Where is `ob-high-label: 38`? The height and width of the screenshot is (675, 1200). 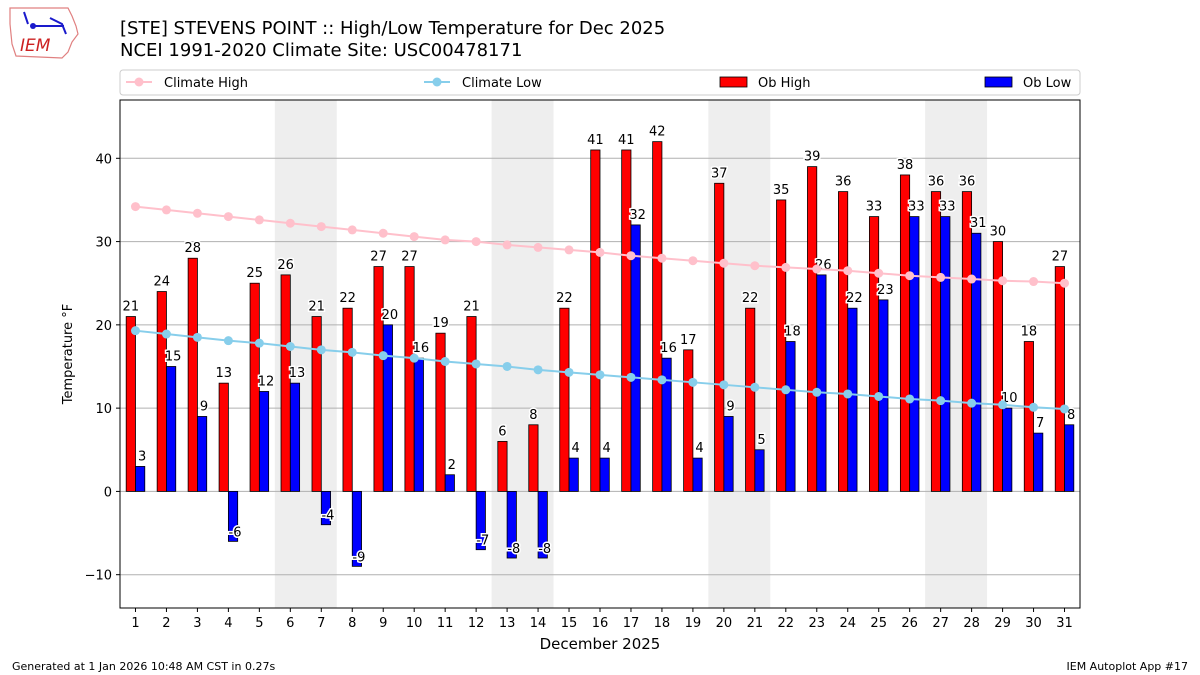 ob-high-label: 38 is located at coordinates (905, 165).